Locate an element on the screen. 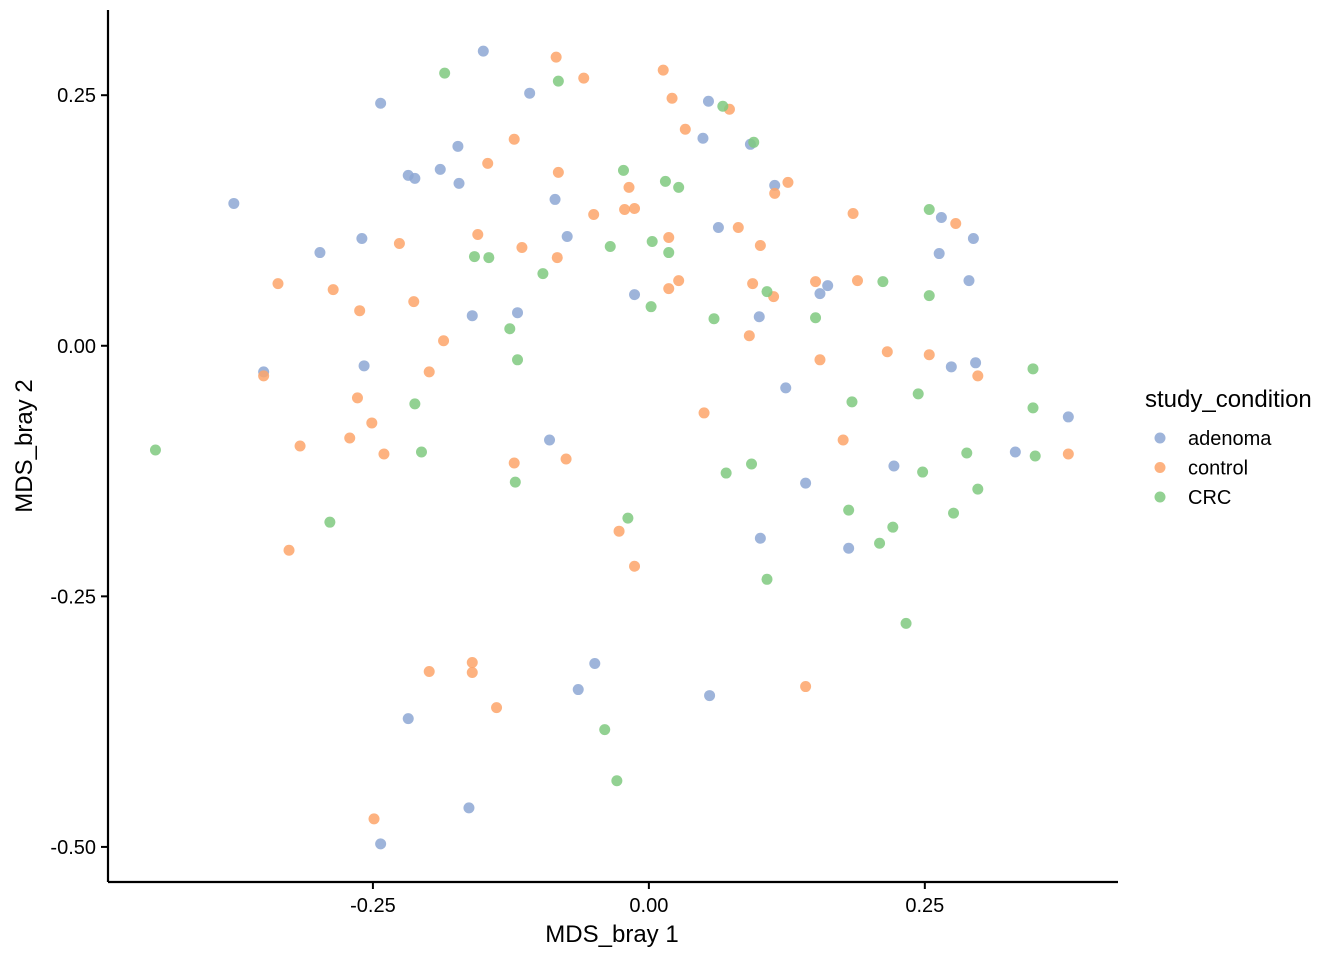 Image resolution: width=1344 pixels, height=960 pixels. legend-key-control is located at coordinates (1160, 467).